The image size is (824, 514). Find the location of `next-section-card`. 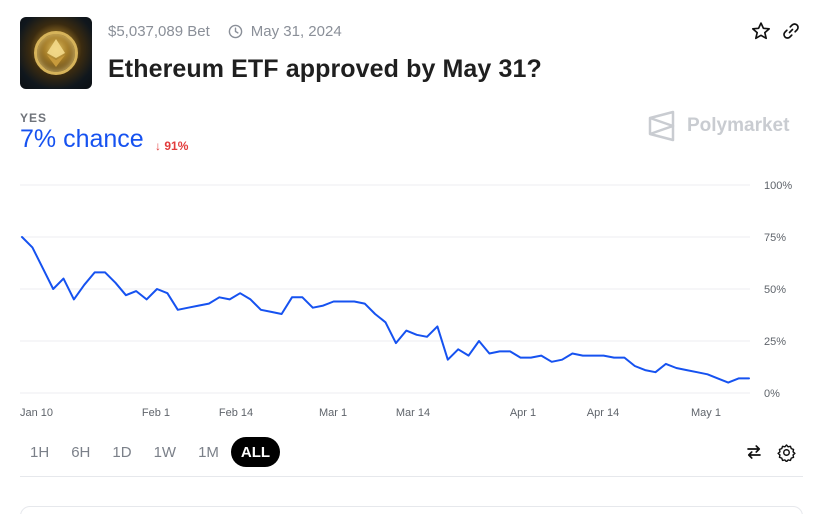

next-section-card is located at coordinates (411, 510).